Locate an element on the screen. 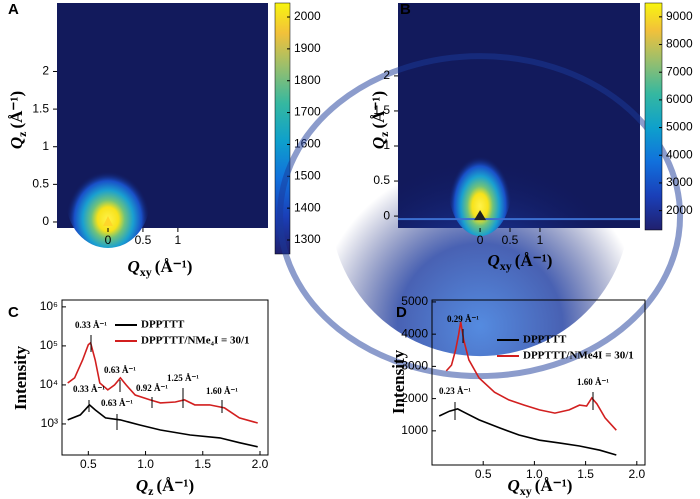 This screenshot has height=499, width=700. y-tick-label: 10⁵ is located at coordinates (49, 345).